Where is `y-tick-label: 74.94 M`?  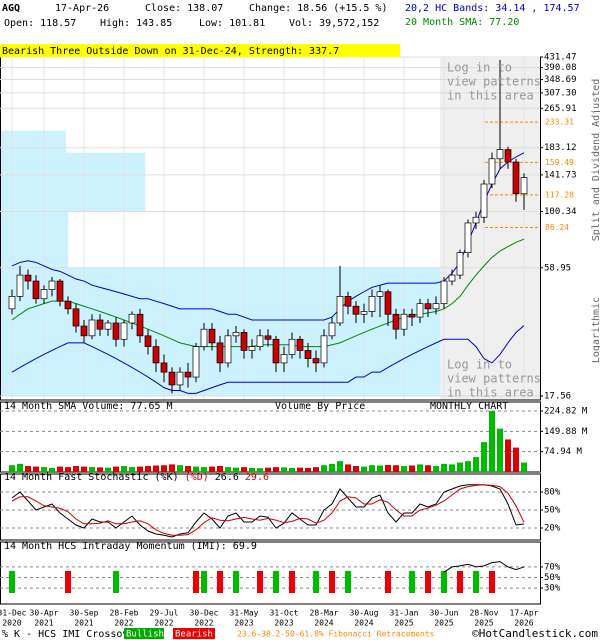 y-tick-label: 74.94 M is located at coordinates (563, 452).